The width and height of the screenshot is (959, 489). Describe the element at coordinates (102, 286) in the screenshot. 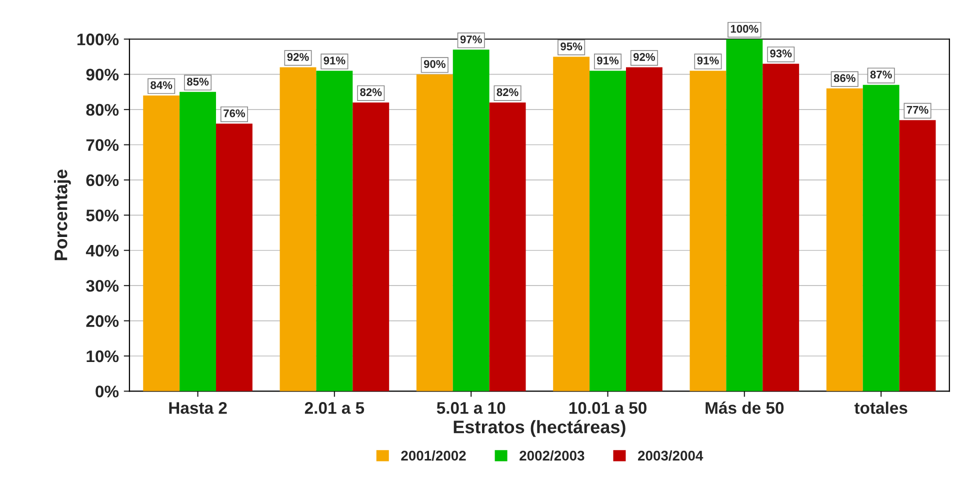

I see `y-tick-label: 30%` at that location.